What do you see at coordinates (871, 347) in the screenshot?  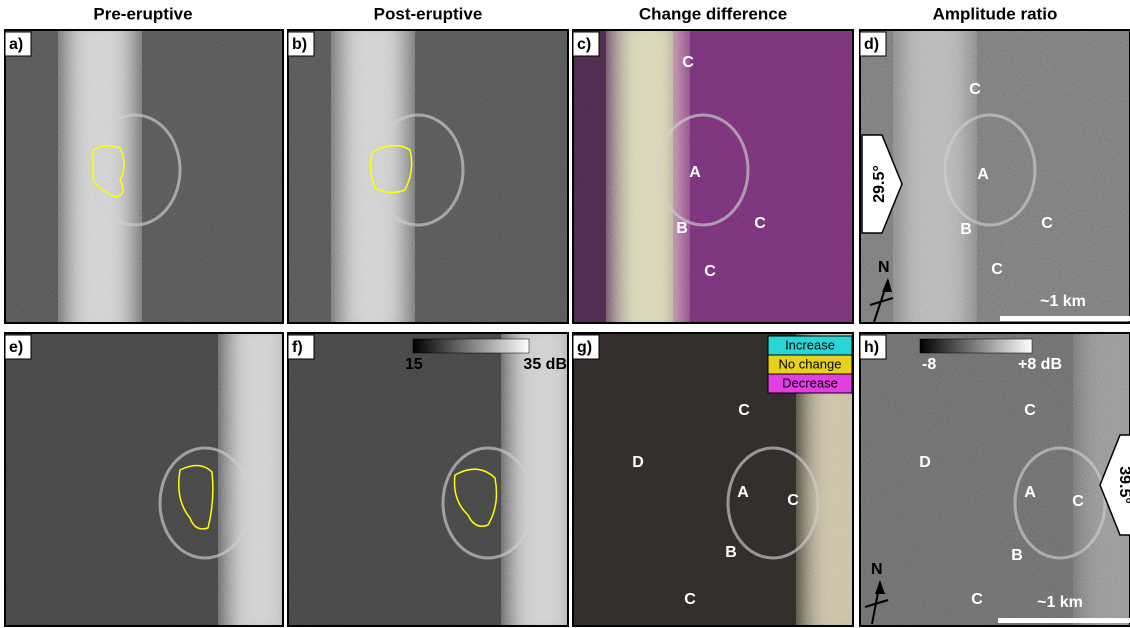 I see `panel-label: h)` at bounding box center [871, 347].